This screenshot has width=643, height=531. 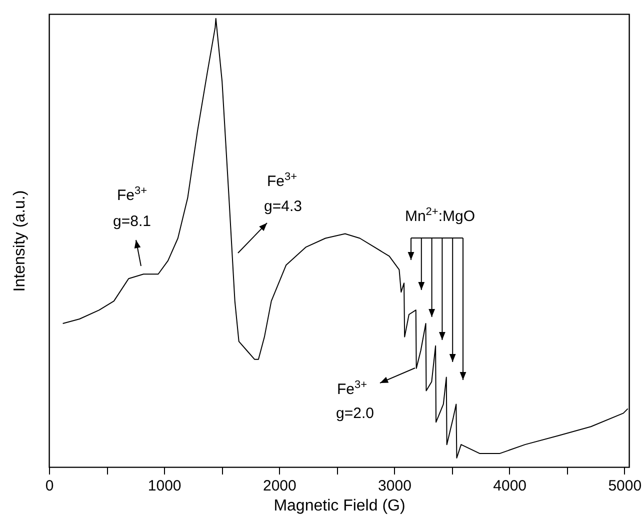 What do you see at coordinates (340, 506) in the screenshot?
I see `x-axis-title: Magnetic Field (G)` at bounding box center [340, 506].